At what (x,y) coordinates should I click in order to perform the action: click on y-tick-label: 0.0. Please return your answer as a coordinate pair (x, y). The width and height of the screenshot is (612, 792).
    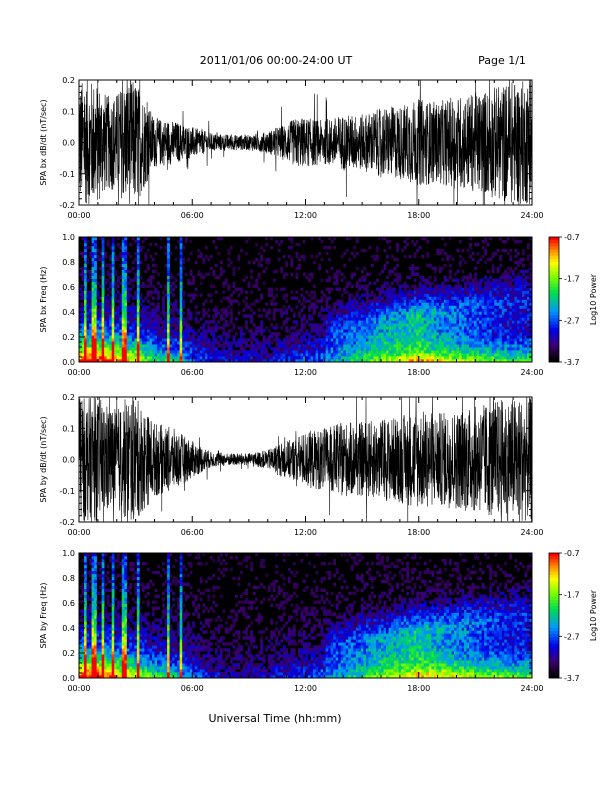
    Looking at the image, I should click on (68, 143).